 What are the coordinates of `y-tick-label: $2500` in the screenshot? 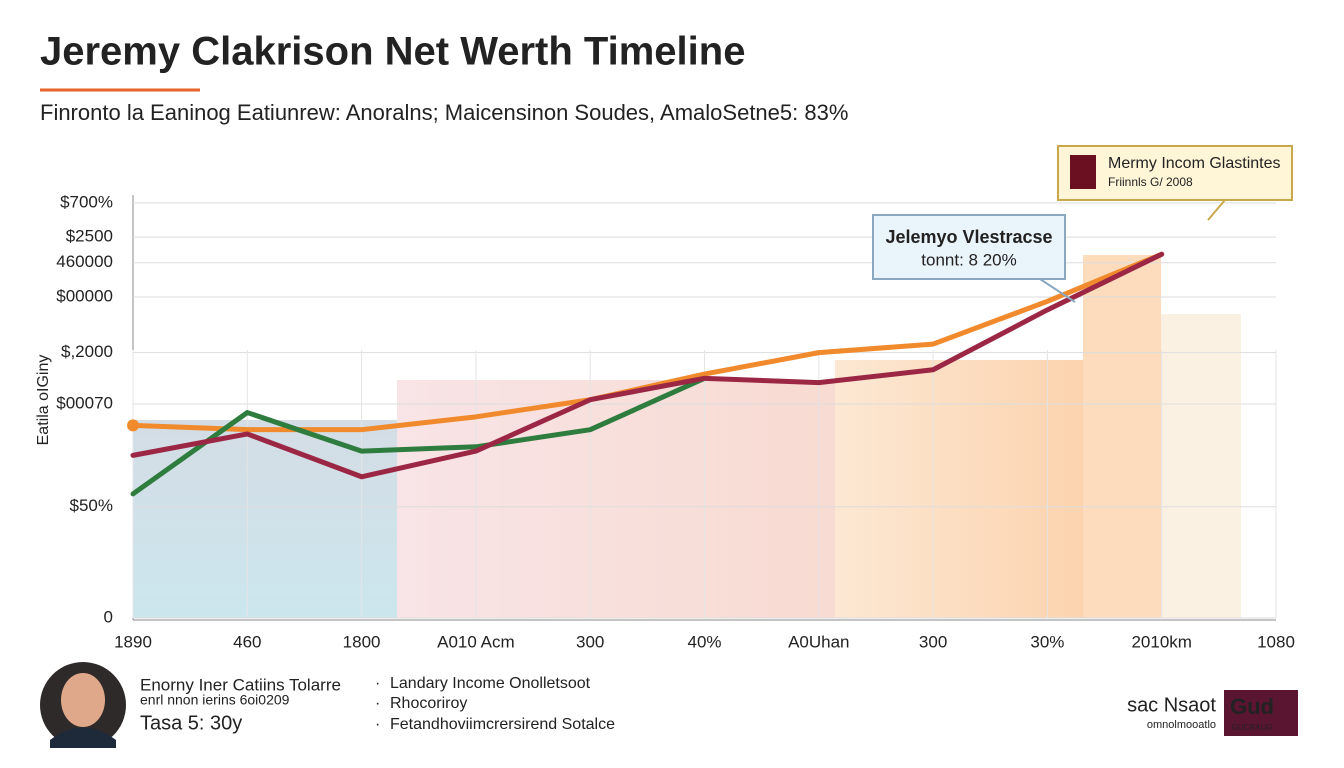 It's located at (89, 236).